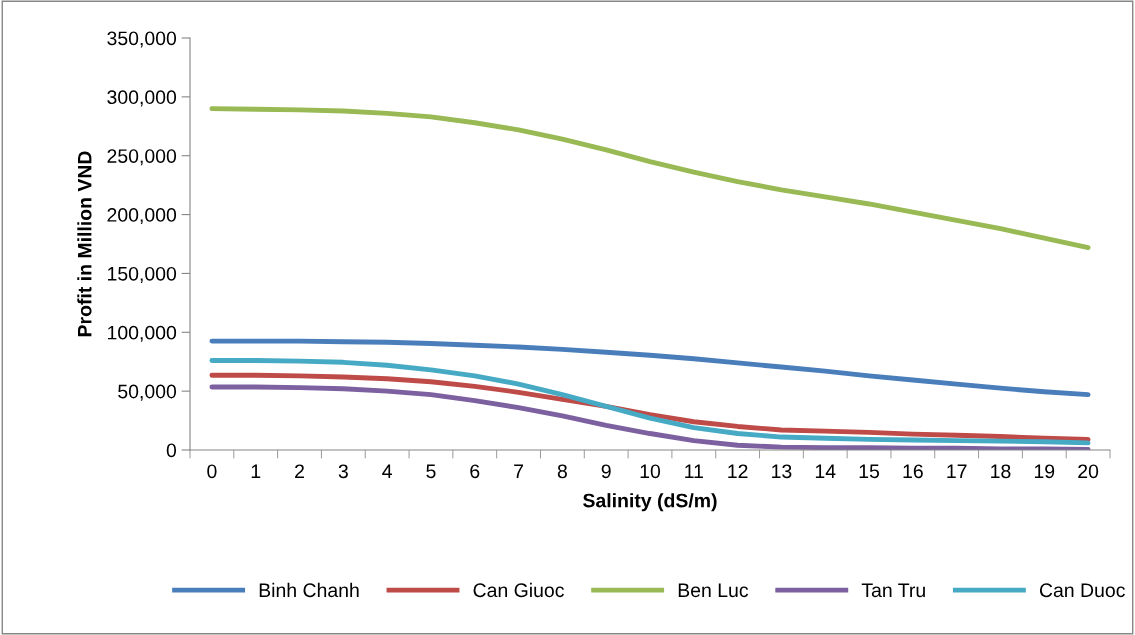 The height and width of the screenshot is (635, 1135). What do you see at coordinates (343, 471) in the screenshot?
I see `x-tick-label: 3` at bounding box center [343, 471].